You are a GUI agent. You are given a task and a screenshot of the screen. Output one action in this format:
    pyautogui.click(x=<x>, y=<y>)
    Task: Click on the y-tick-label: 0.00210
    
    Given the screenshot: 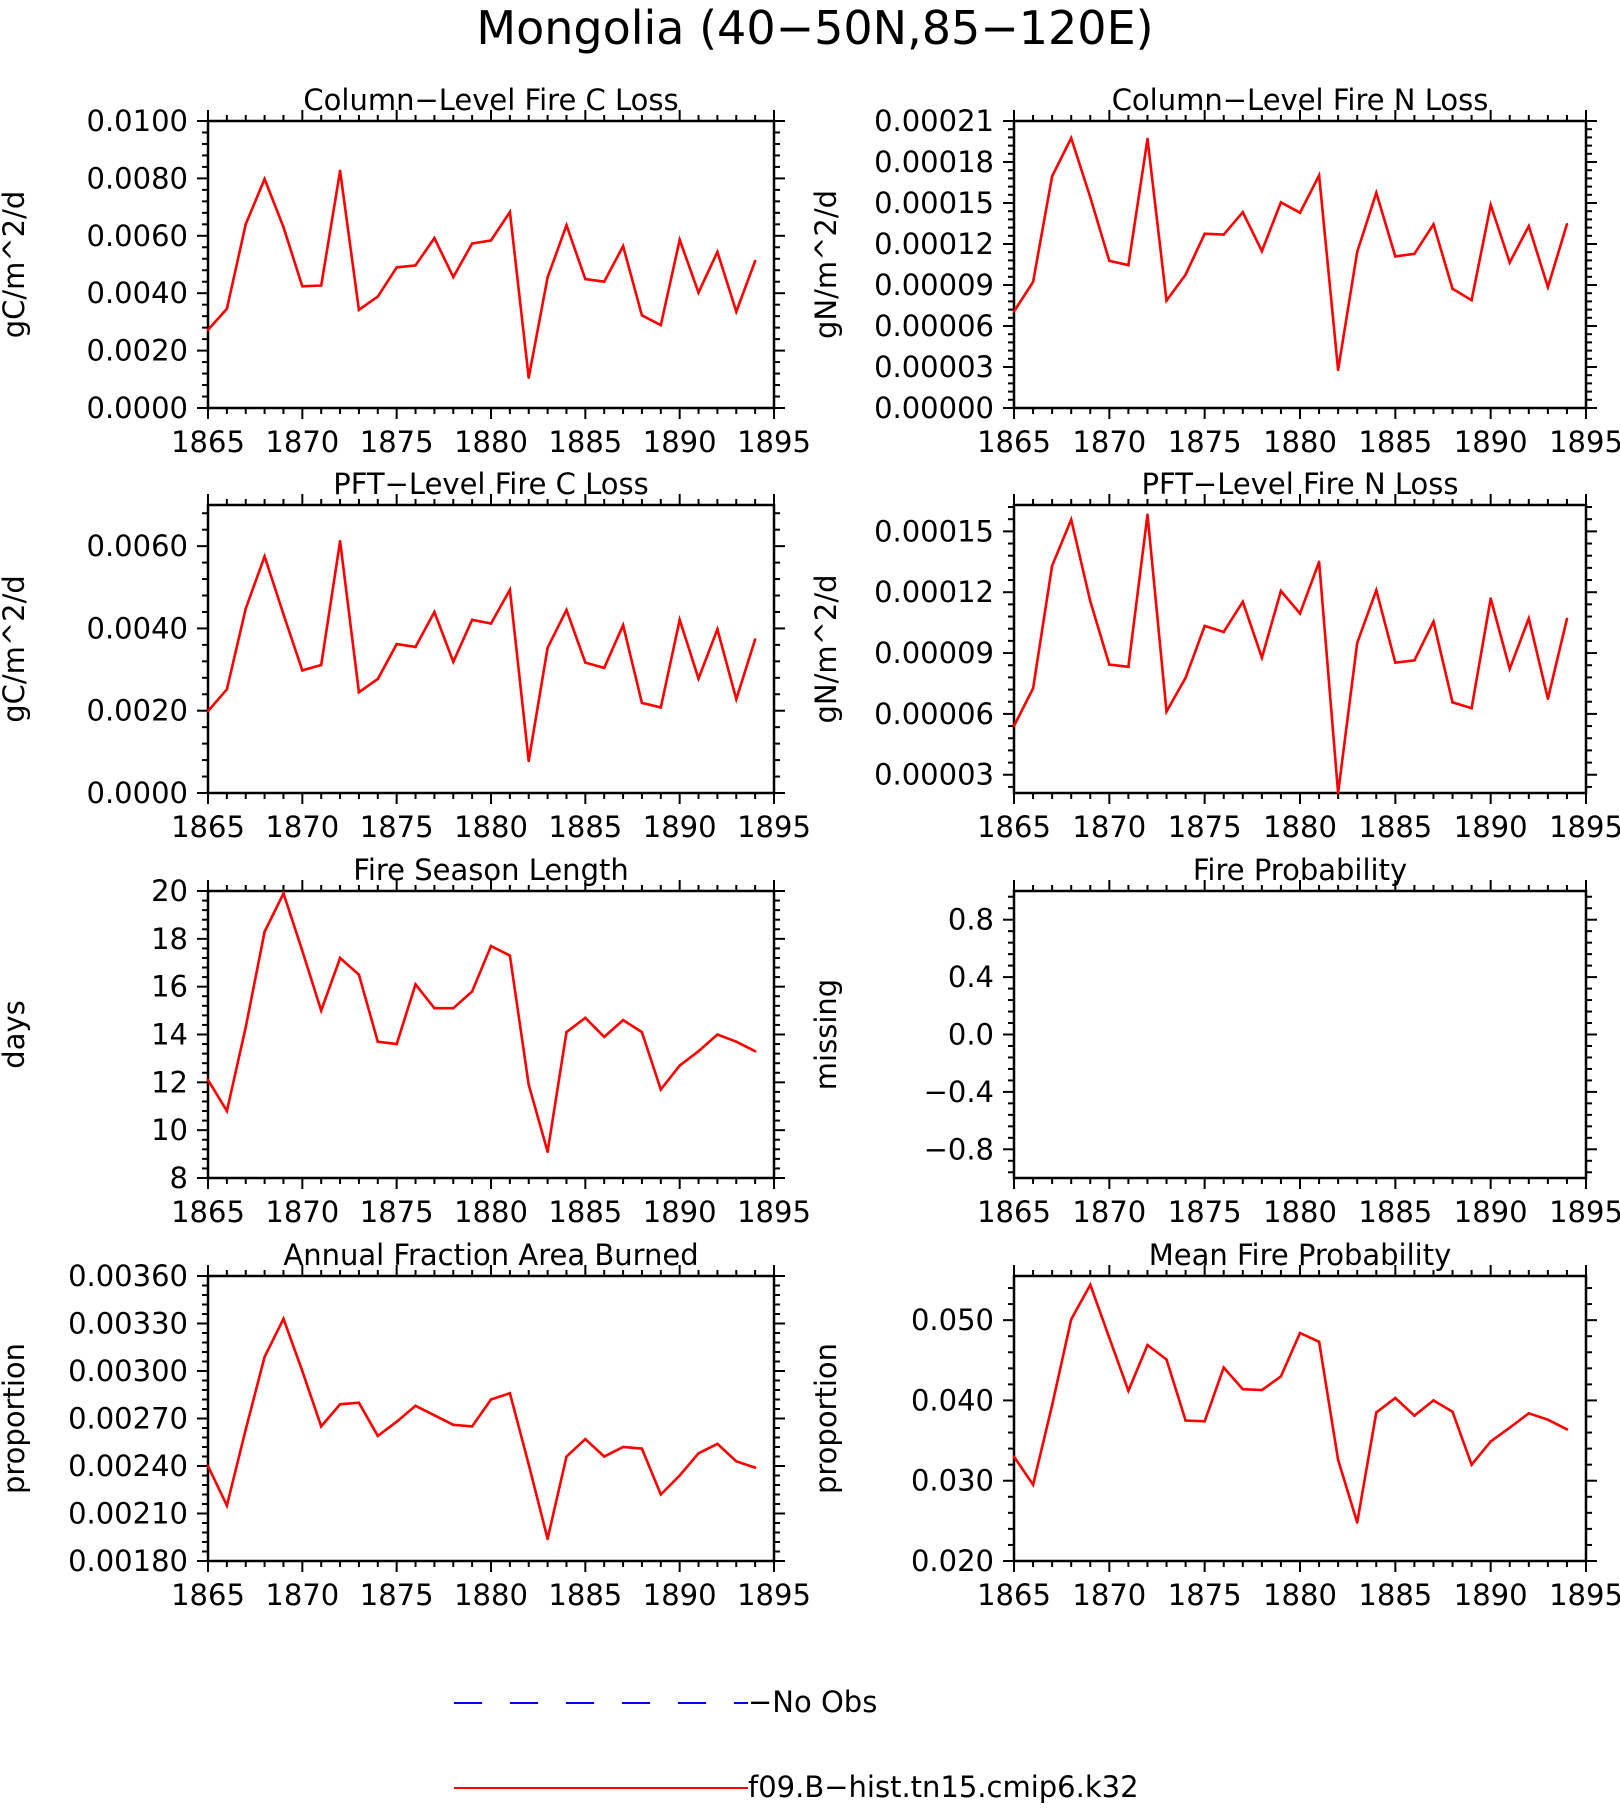 What is the action you would take?
    pyautogui.click(x=128, y=1514)
    